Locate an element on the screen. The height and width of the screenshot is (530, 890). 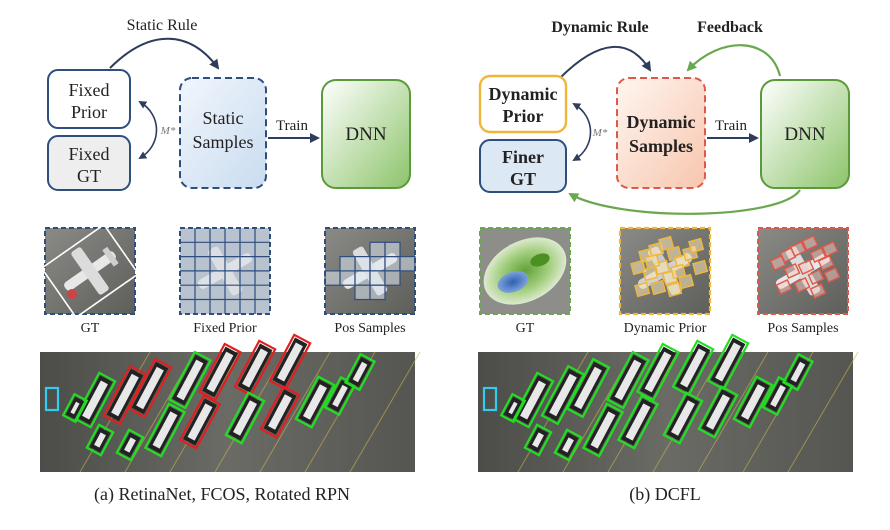
train-label: Train is located at coordinates (292, 126).